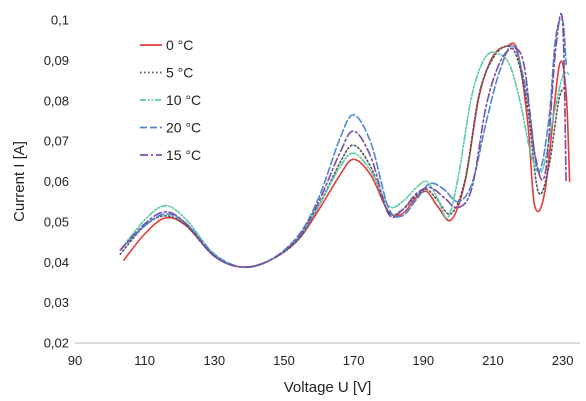 This screenshot has width=586, height=401. Describe the element at coordinates (183, 100) in the screenshot. I see `legend-label: 10 °C` at that location.